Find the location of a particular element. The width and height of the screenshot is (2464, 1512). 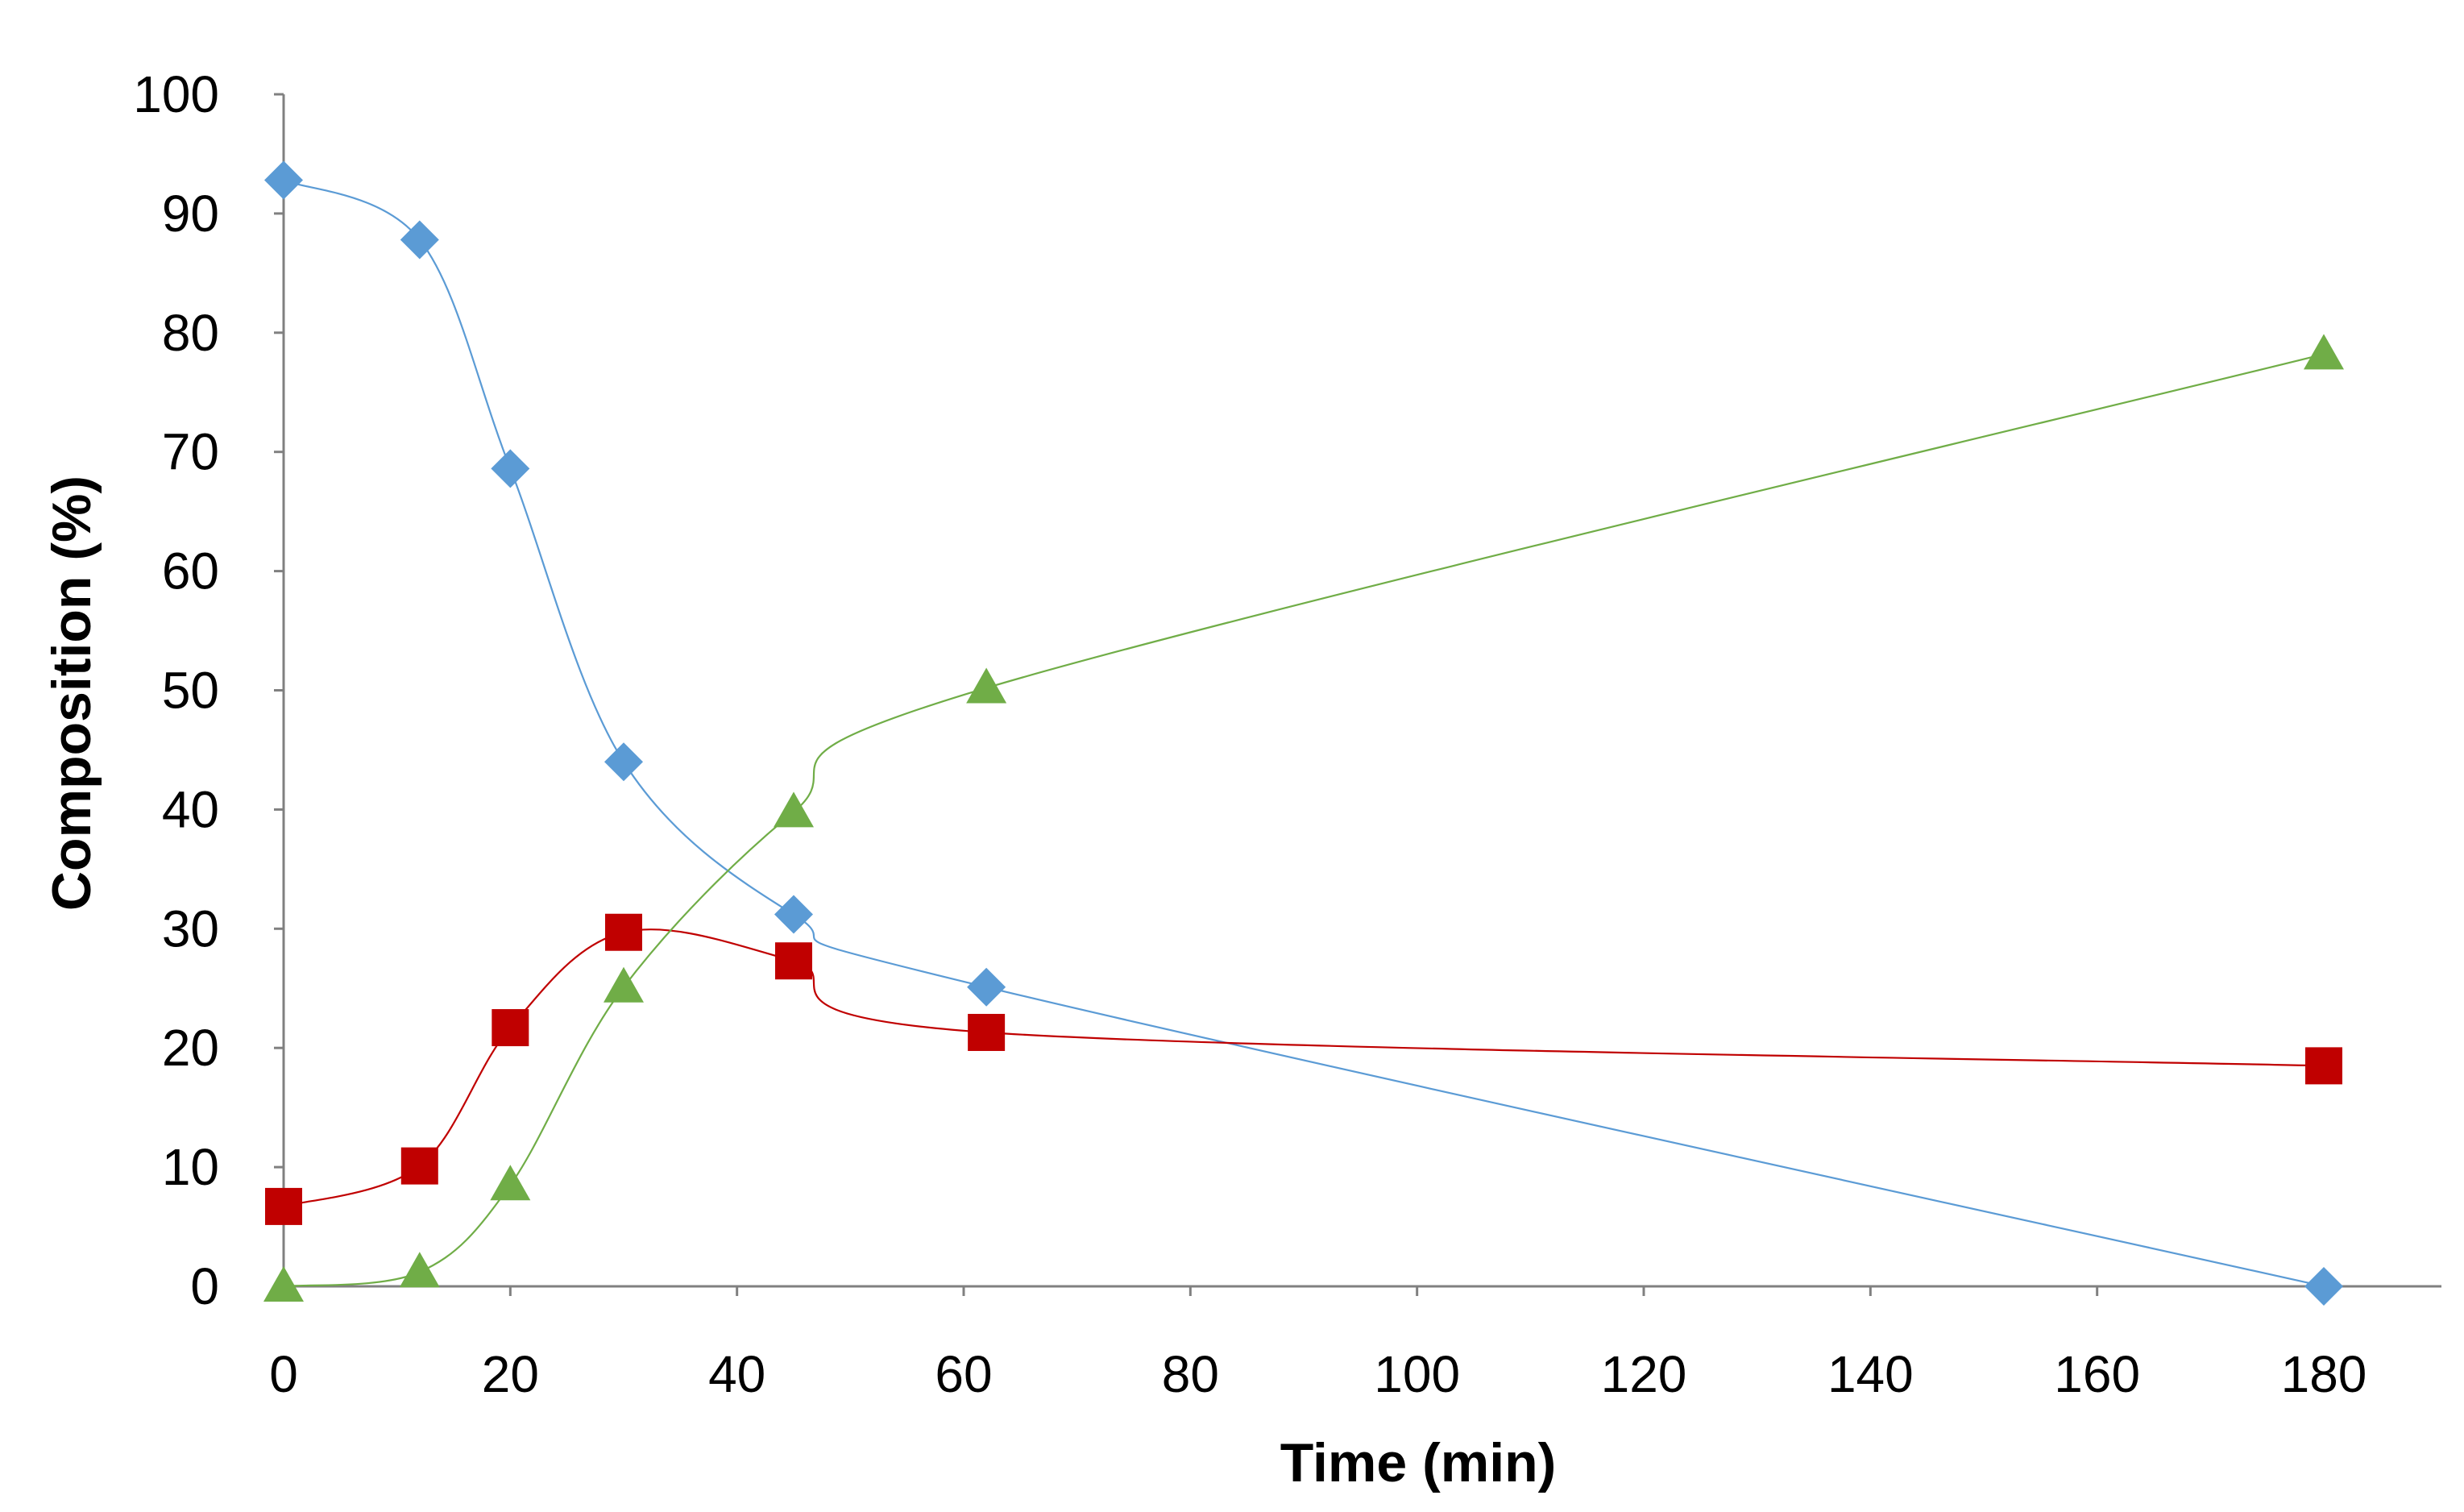

x-tick-label: 0 is located at coordinates (283, 1374).